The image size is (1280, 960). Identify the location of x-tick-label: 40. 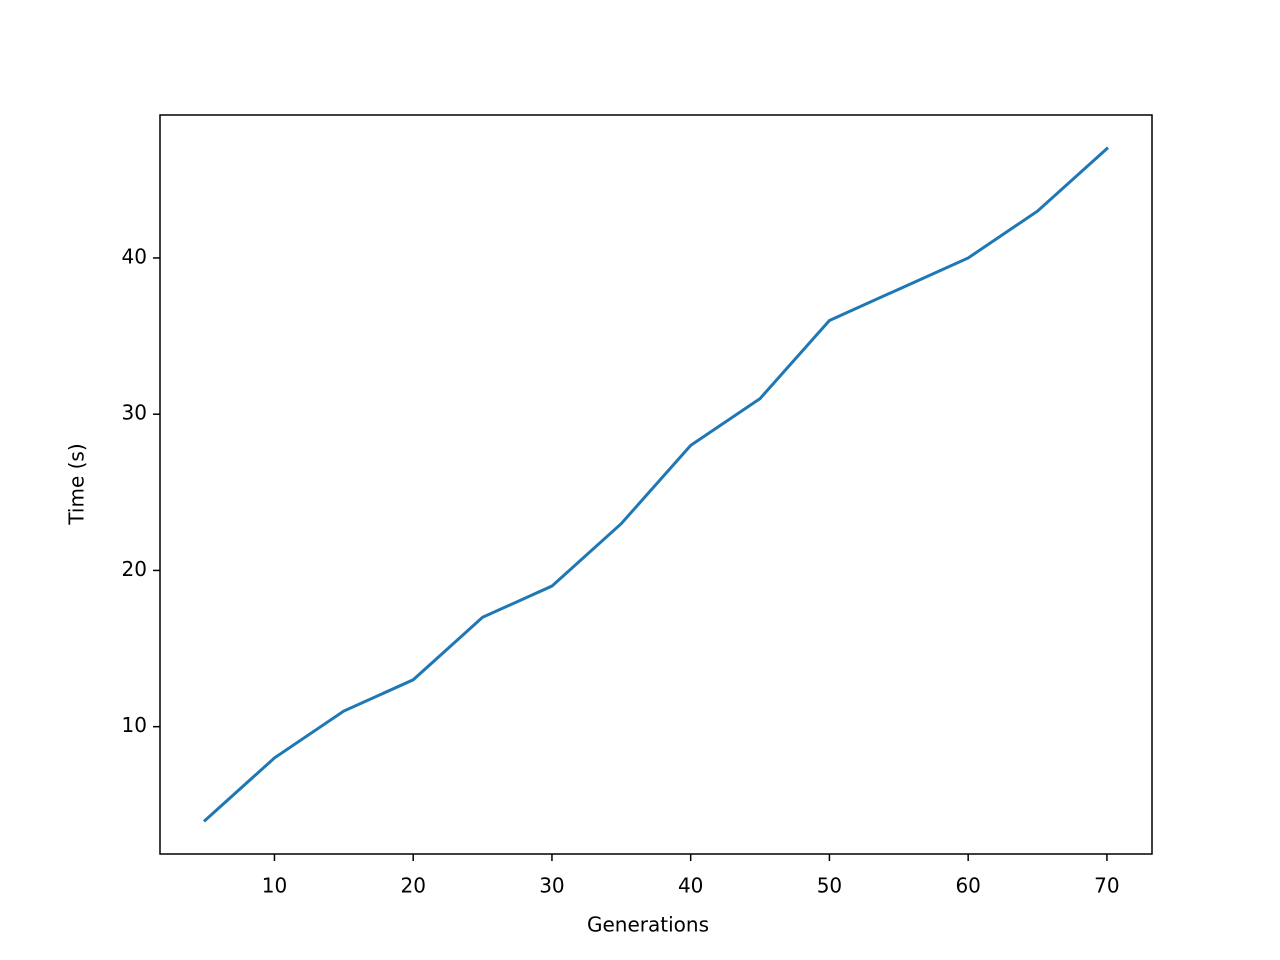
(690, 886).